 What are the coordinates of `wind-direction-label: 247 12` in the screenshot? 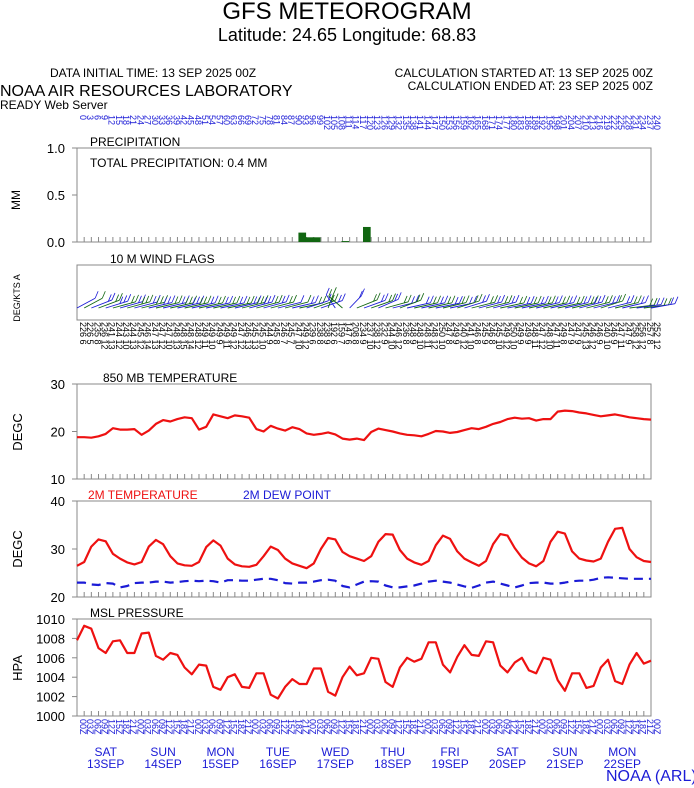 It's located at (162, 336).